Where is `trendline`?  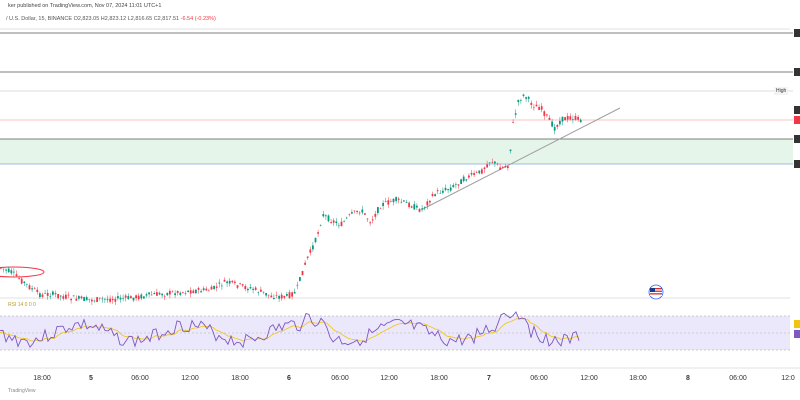 trendline is located at coordinates (520, 159).